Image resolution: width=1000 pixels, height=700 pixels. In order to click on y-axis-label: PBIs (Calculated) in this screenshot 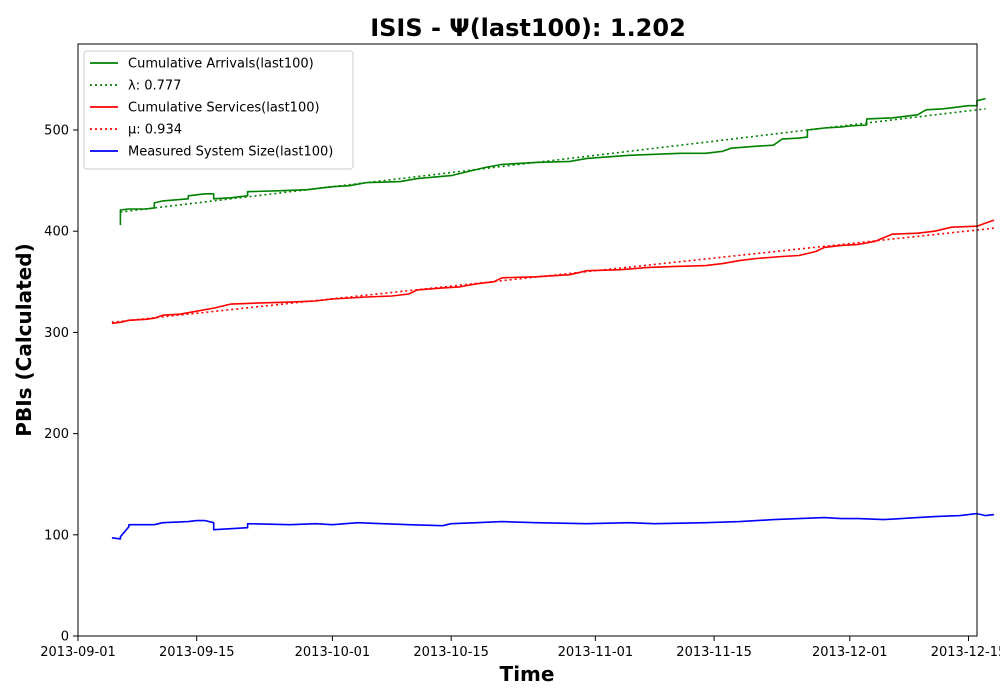, I will do `click(24, 339)`.